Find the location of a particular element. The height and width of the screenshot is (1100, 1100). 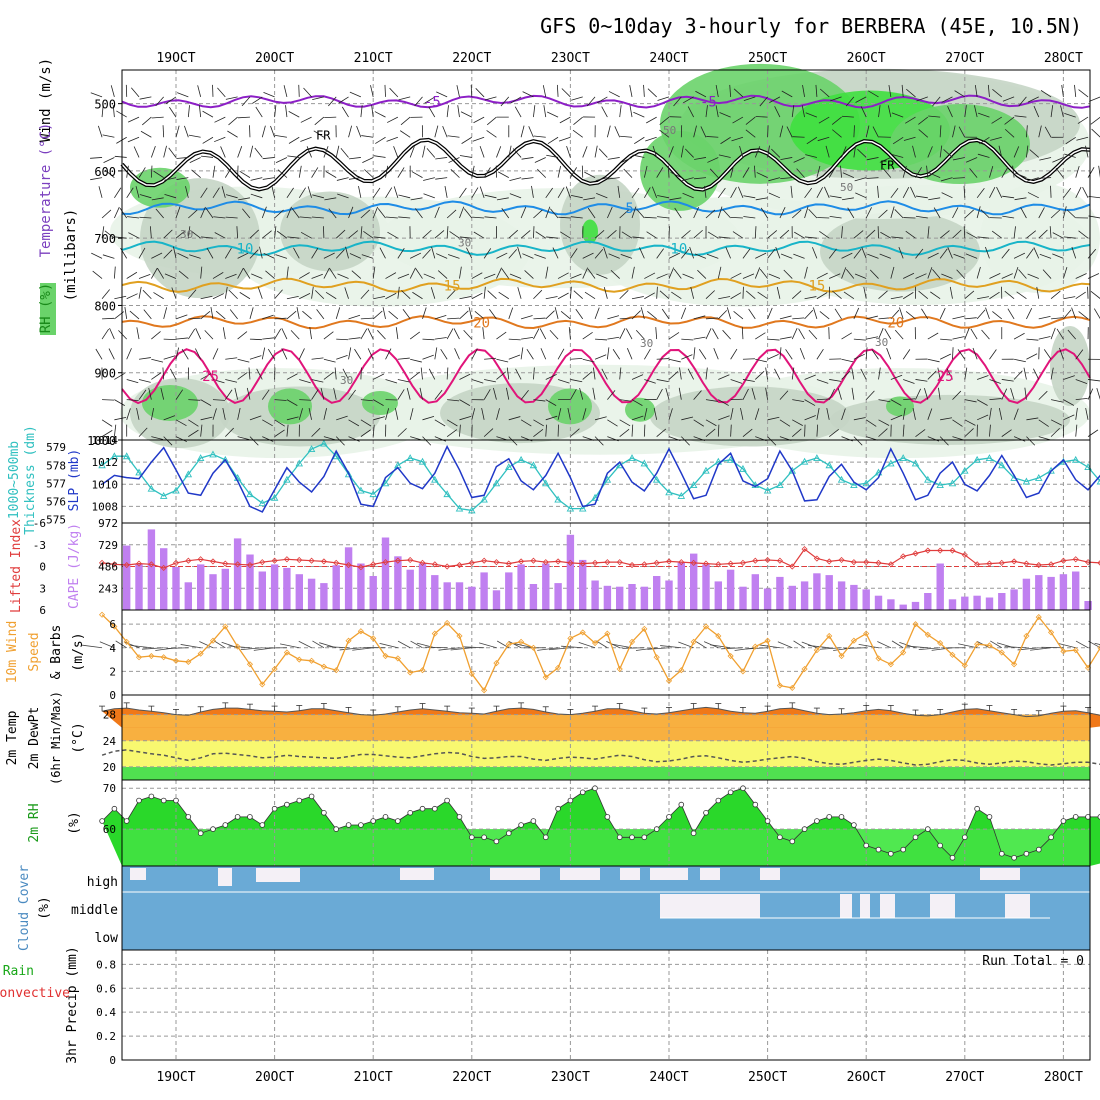

wind-axis-label-3: & Barbs is located at coordinates (56, 652).